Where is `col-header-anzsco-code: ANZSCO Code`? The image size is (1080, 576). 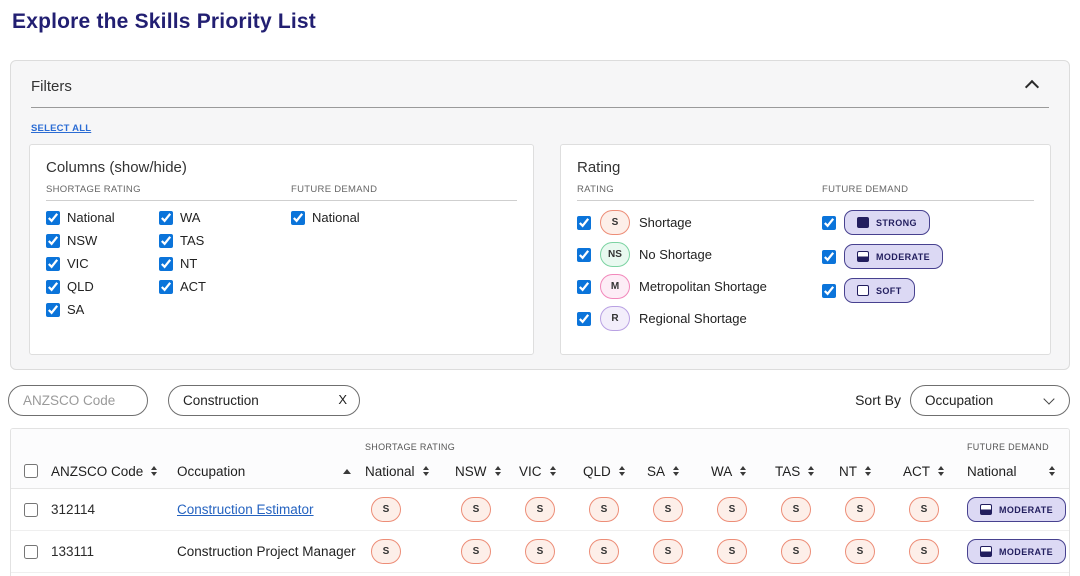
col-header-anzsco-code: ANZSCO Code is located at coordinates (114, 471).